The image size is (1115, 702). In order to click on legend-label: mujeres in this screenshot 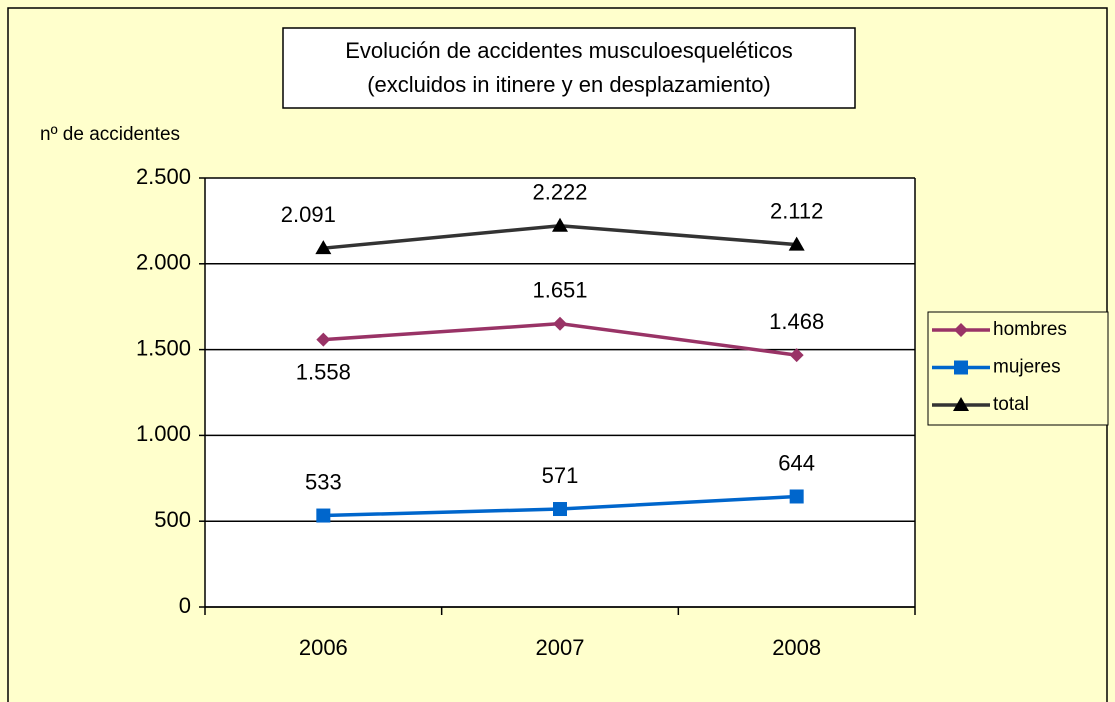, I will do `click(1027, 367)`.